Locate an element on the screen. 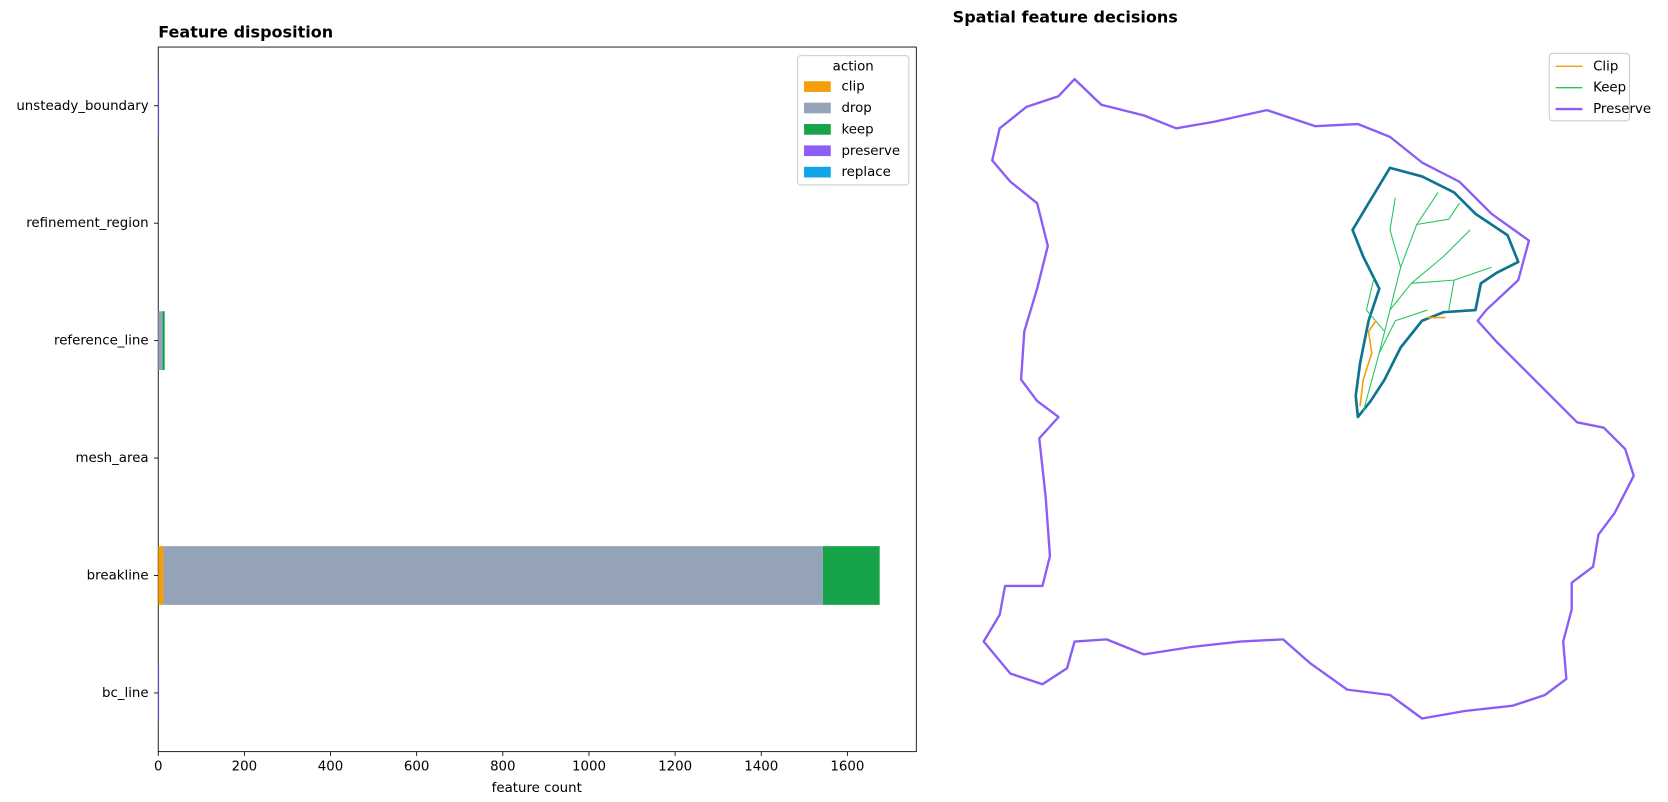  x-tick-label: 400 is located at coordinates (331, 767).